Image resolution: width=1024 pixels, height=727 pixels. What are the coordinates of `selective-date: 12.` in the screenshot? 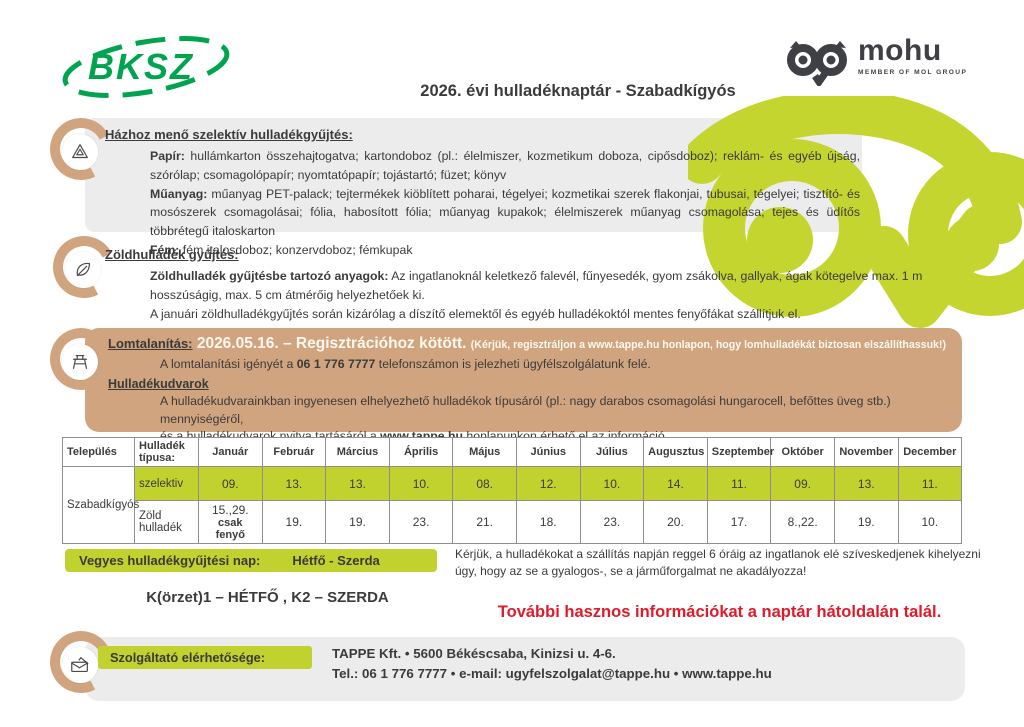 It's located at (548, 483).